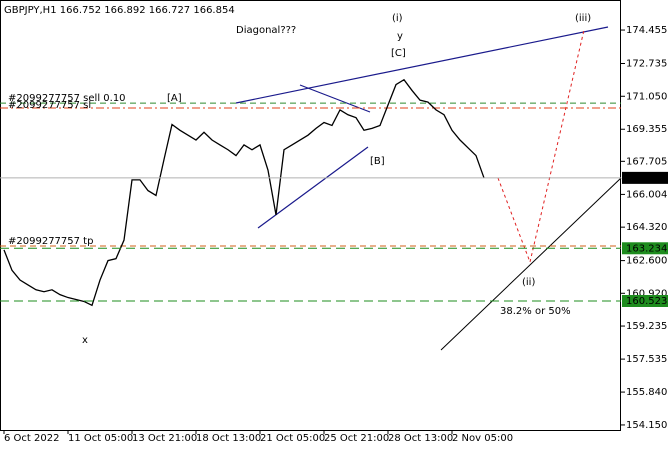 The width and height of the screenshot is (669, 449). What do you see at coordinates (528, 282) in the screenshot?
I see `wave-label: (ii)` at bounding box center [528, 282].